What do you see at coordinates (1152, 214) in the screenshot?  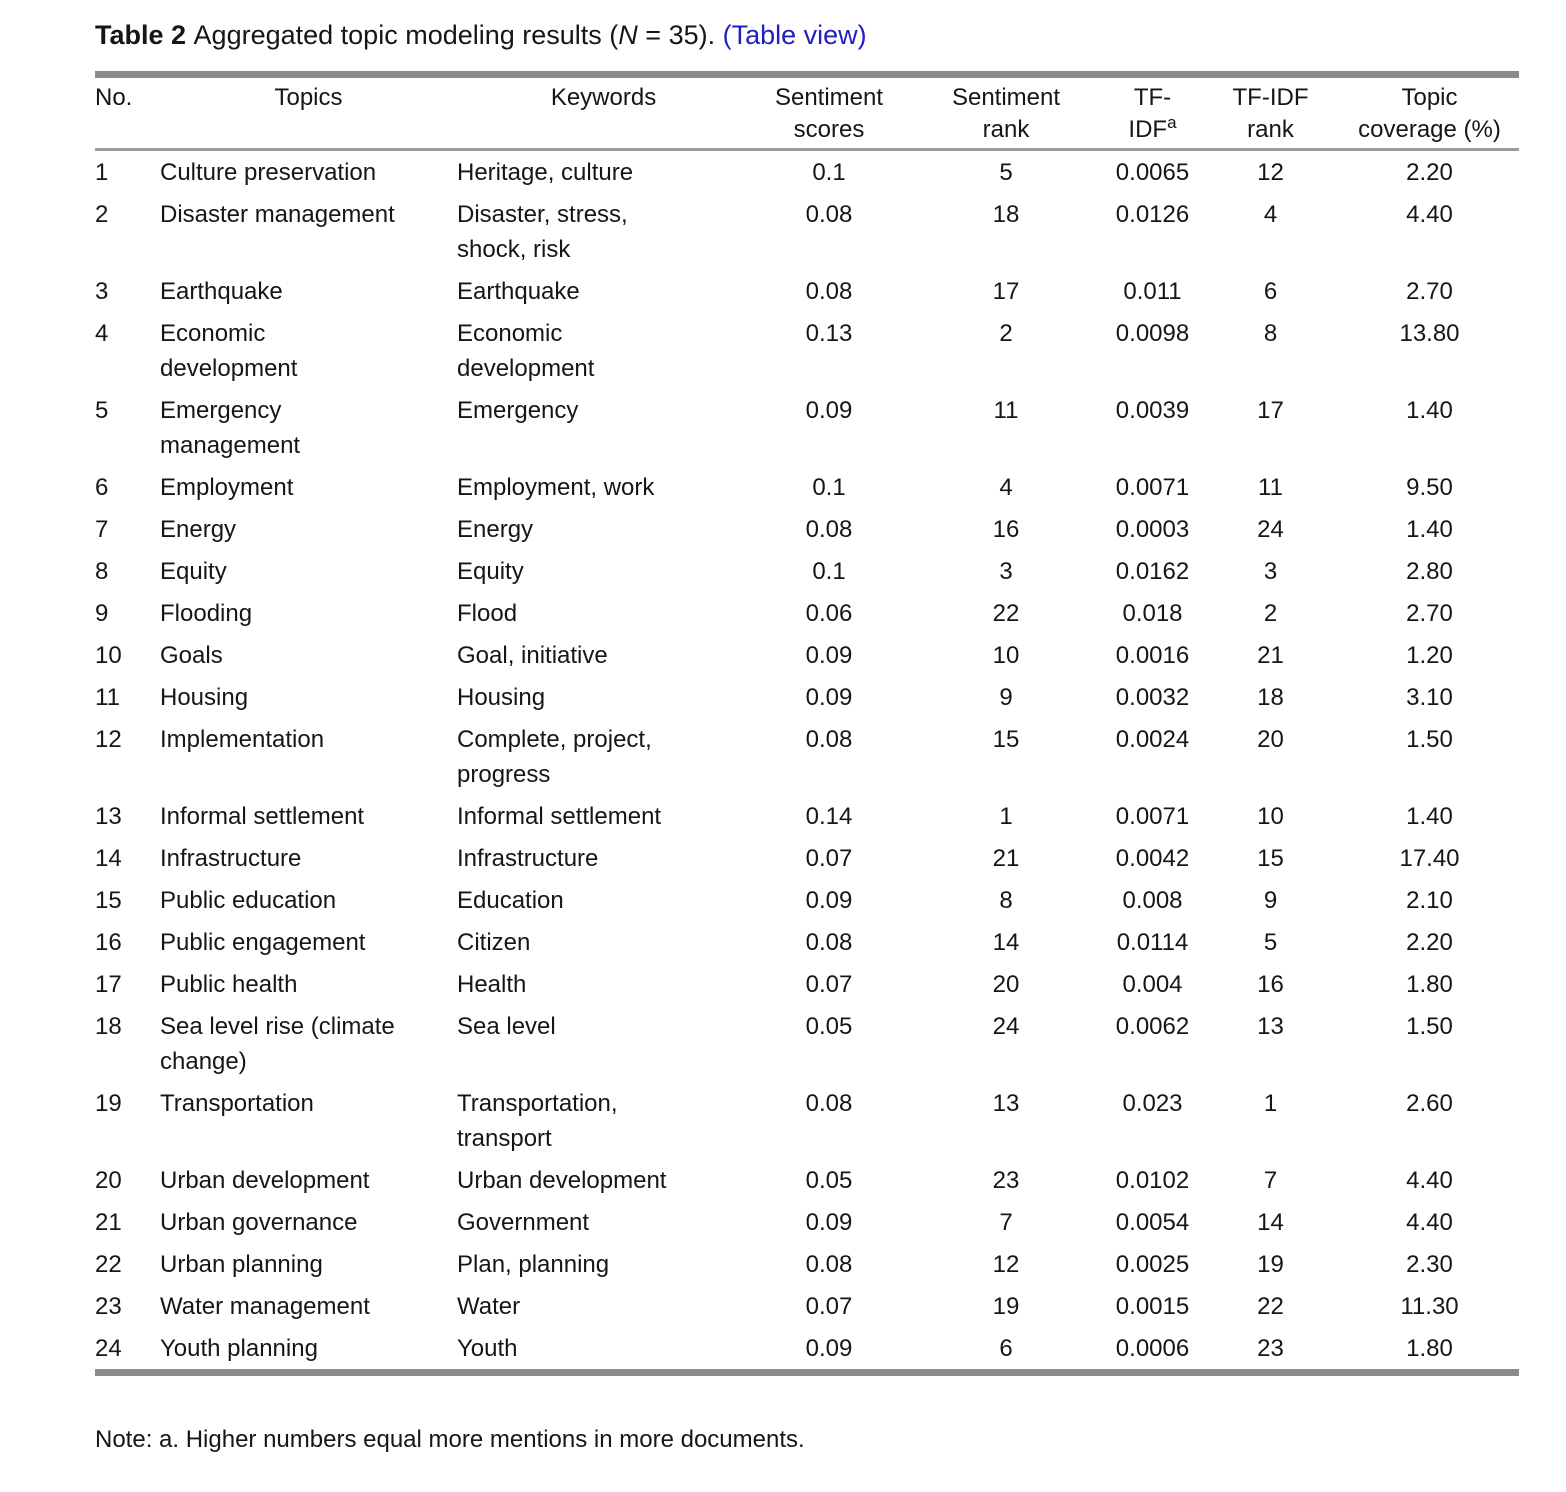 I see `cell-tfidf: 0.0126` at bounding box center [1152, 214].